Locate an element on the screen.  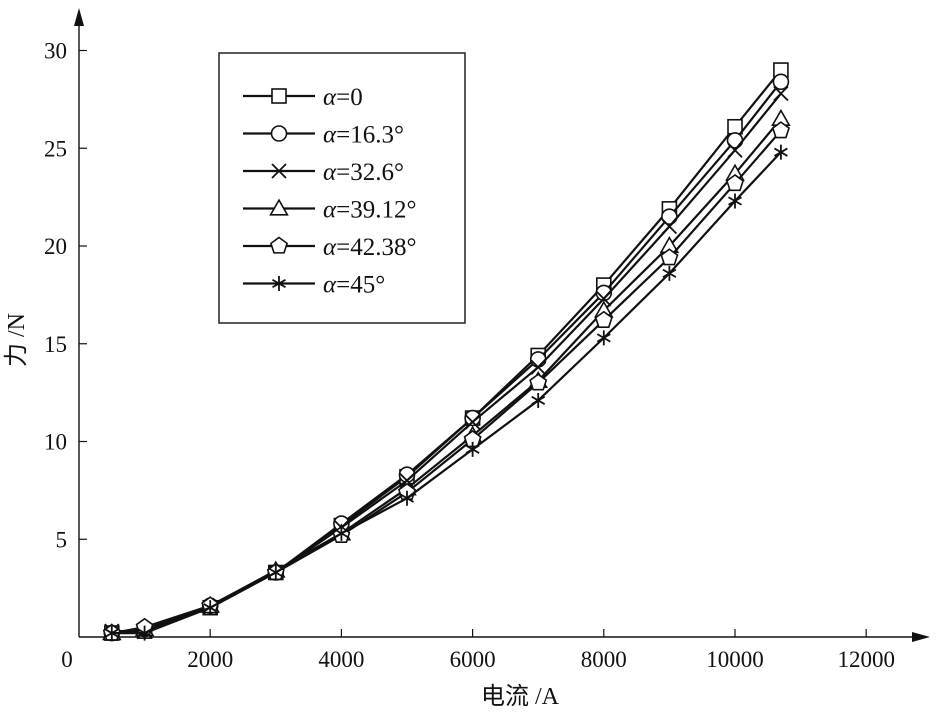
legend-label: α=39.12° is located at coordinates (369, 210).